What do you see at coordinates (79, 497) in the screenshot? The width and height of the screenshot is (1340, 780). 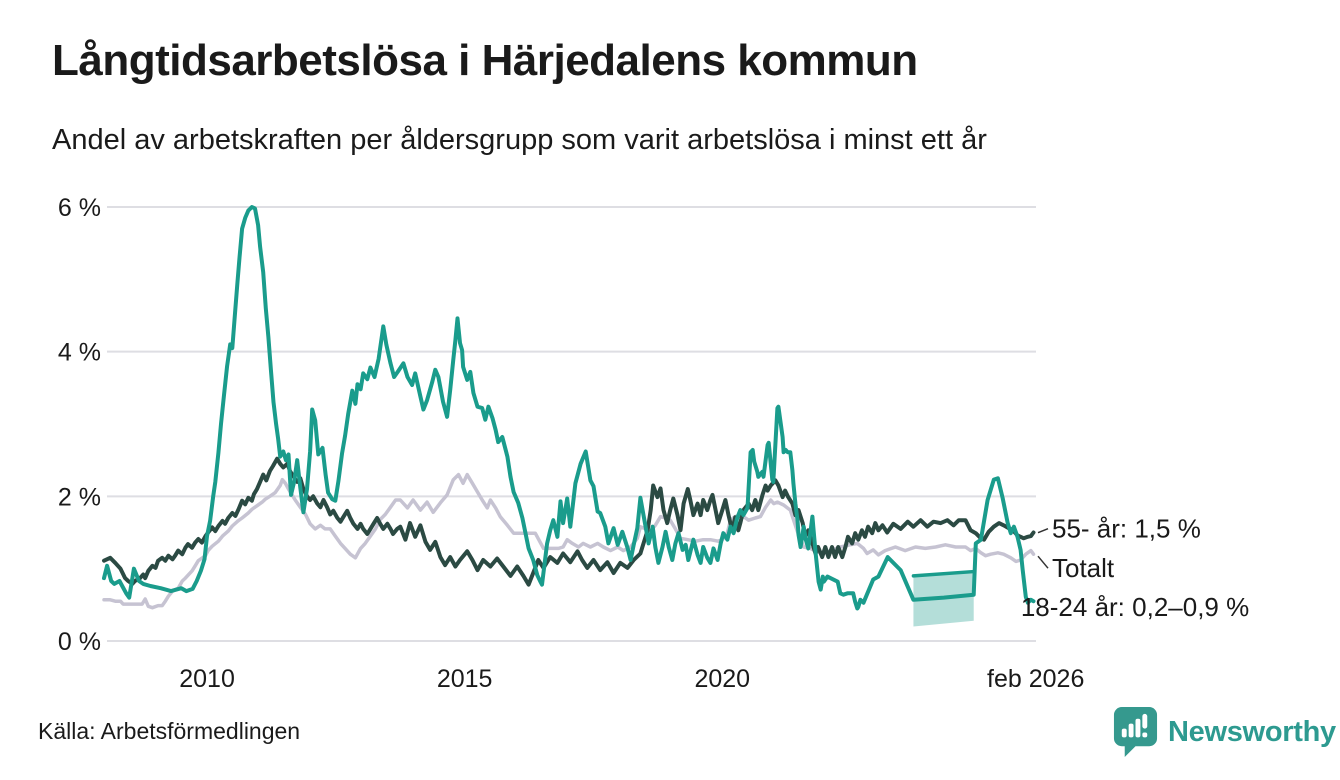 I see `y-axis-tick-label: 2 %` at bounding box center [79, 497].